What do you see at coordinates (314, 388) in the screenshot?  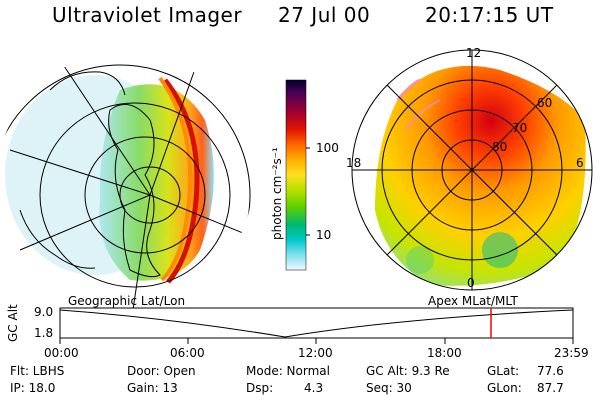 I see `dsp-value: 4.3` at bounding box center [314, 388].